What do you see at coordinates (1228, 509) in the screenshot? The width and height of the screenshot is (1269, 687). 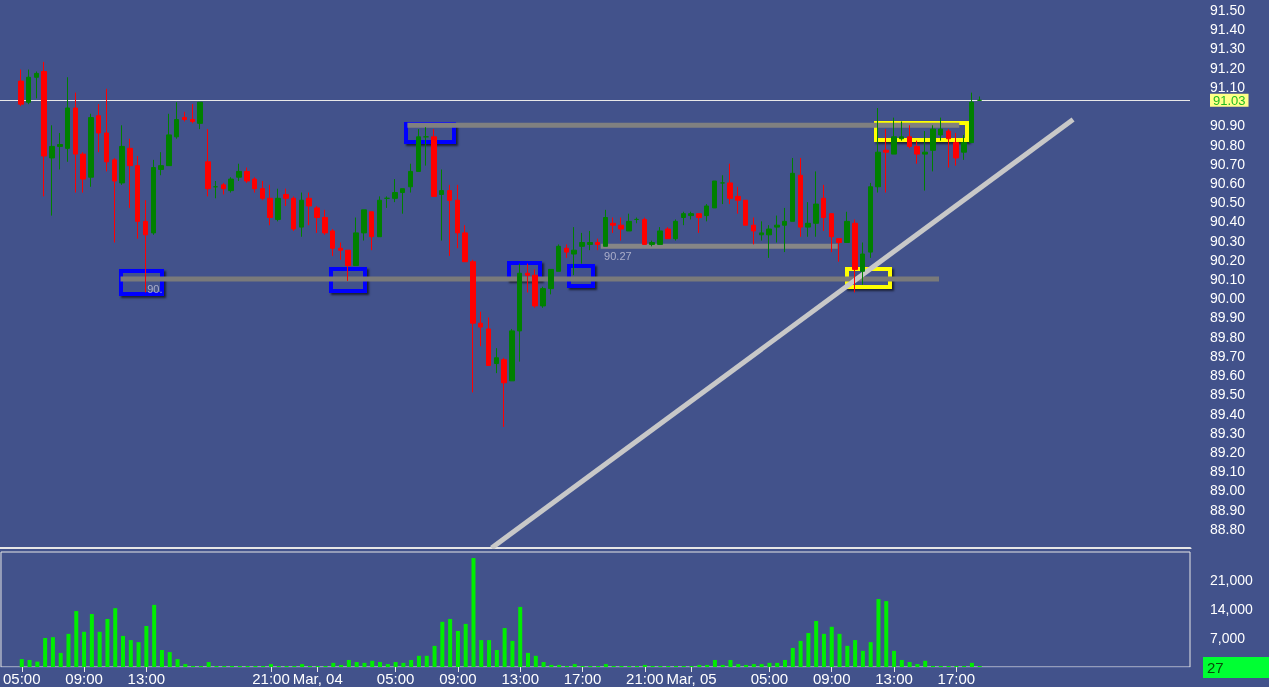 I see `y-tick-label: 88.90` at bounding box center [1228, 509].